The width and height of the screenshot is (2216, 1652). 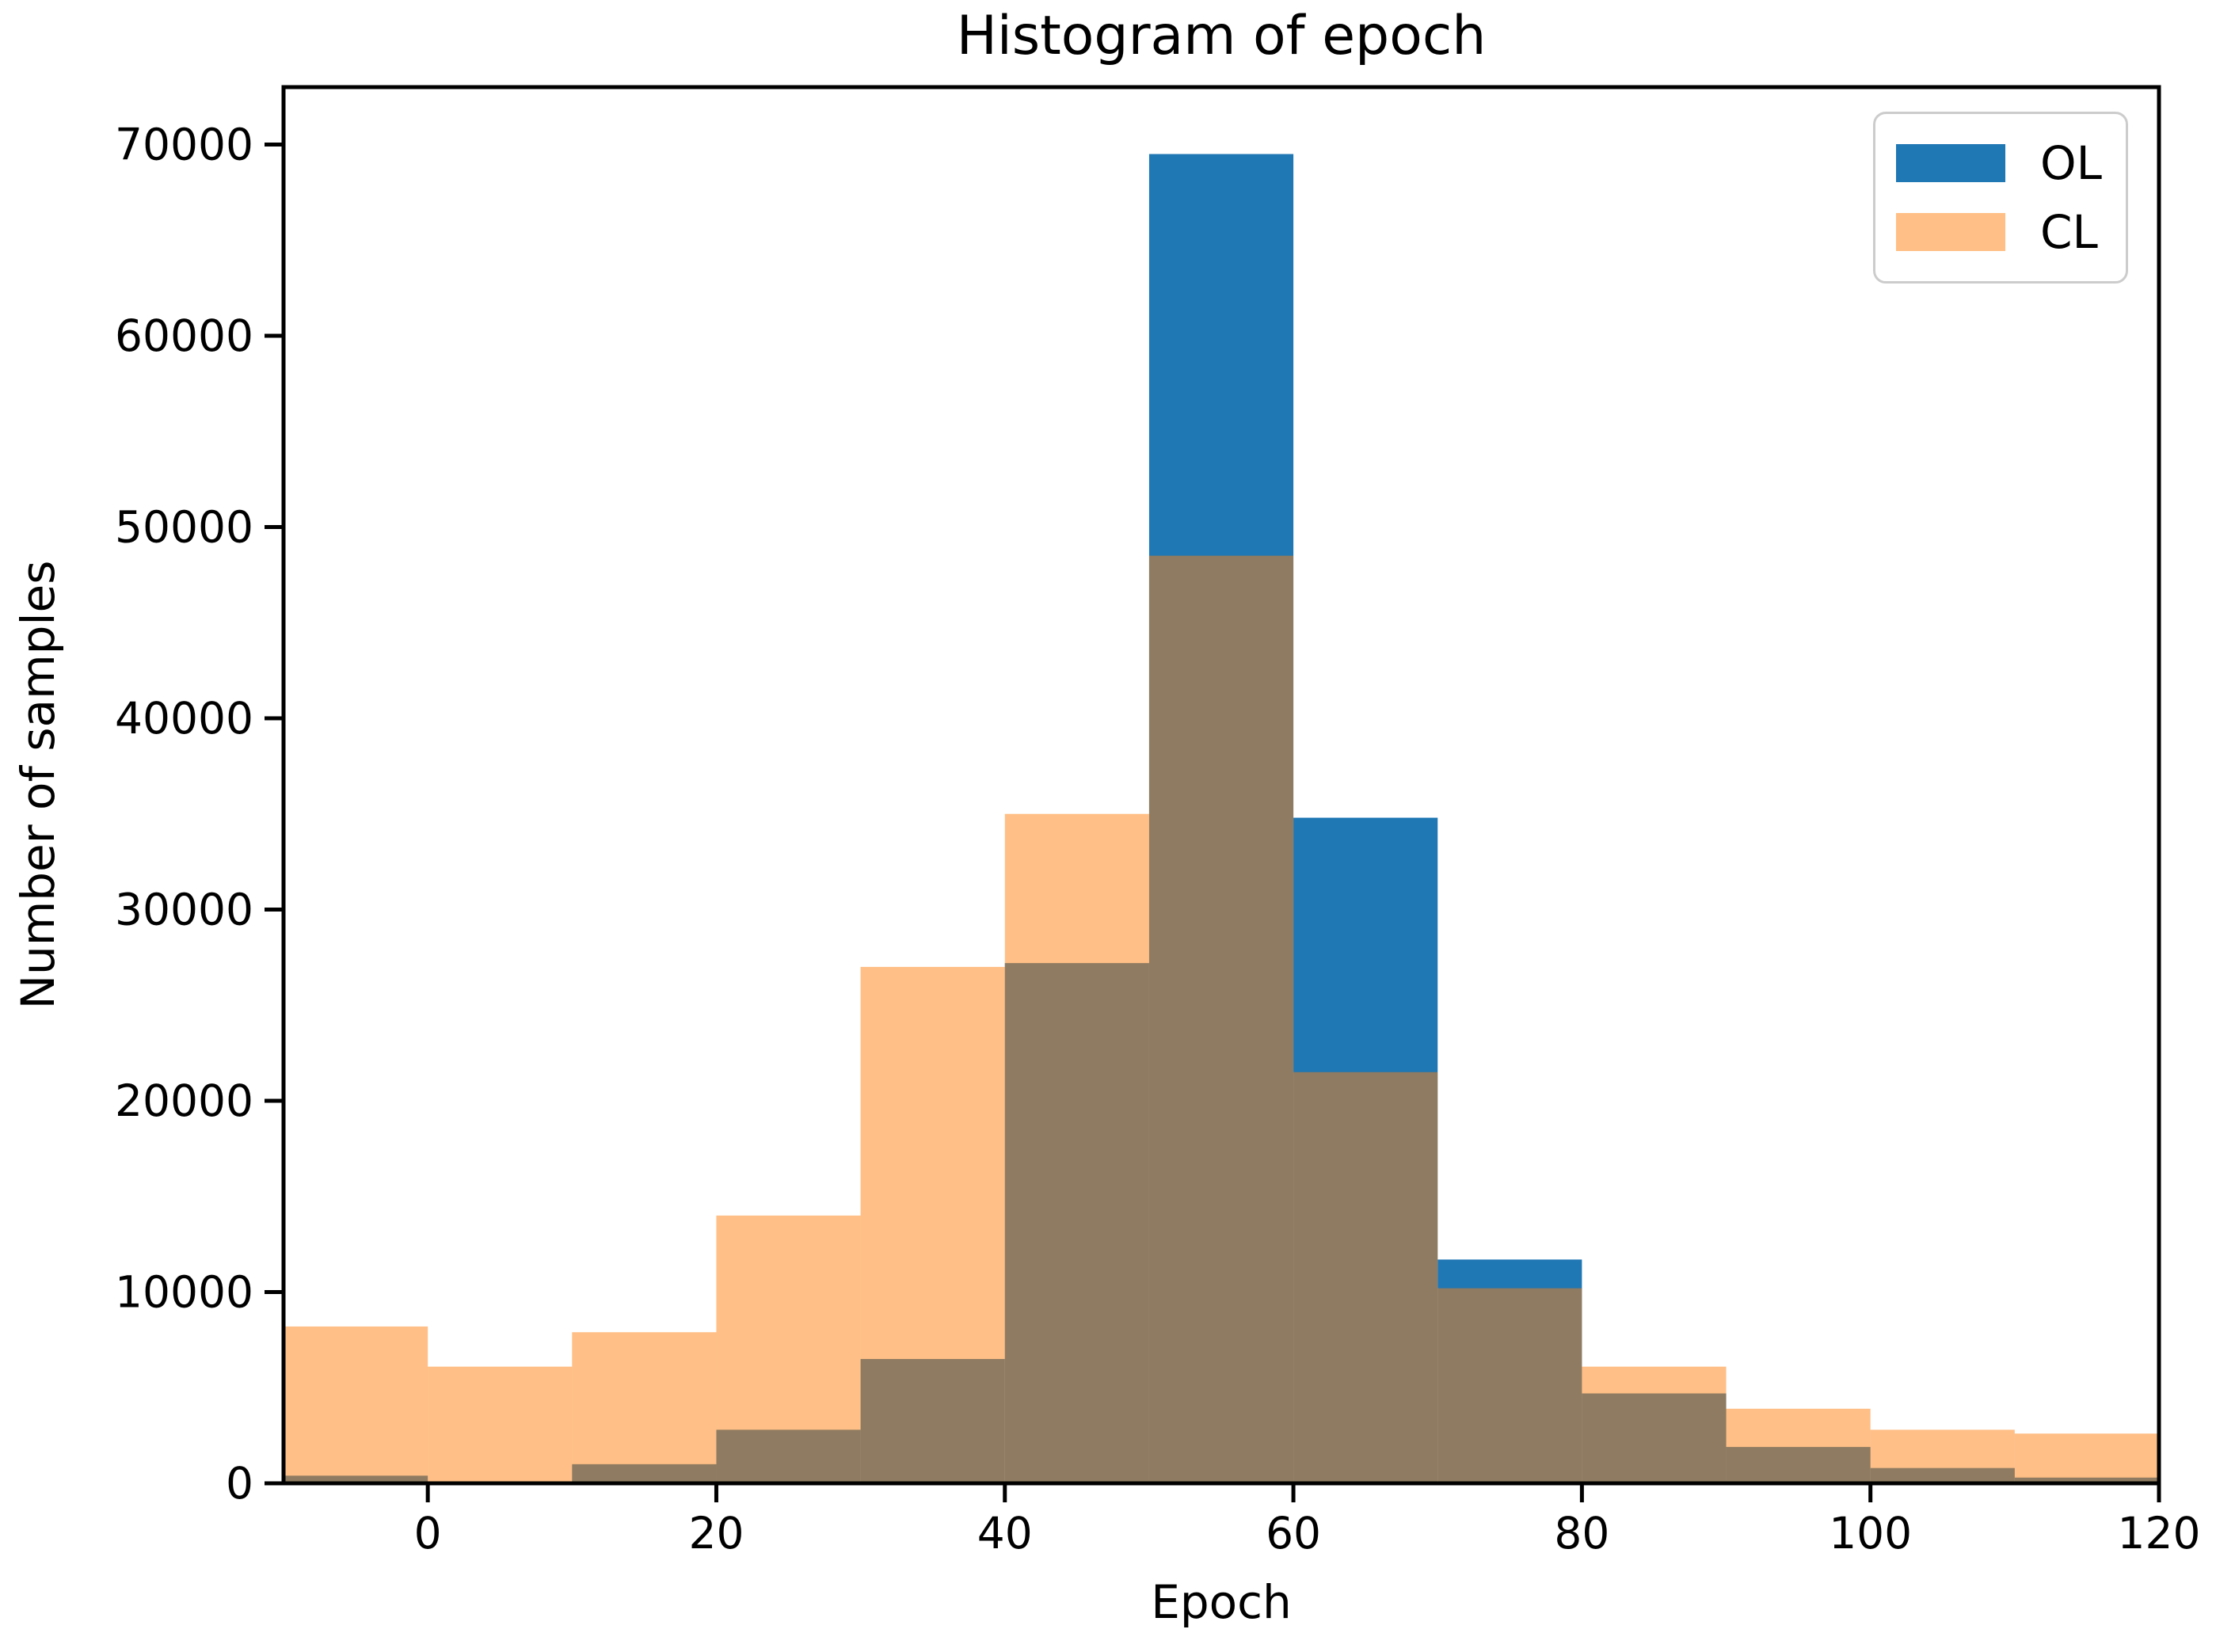 What do you see at coordinates (2071, 162) in the screenshot?
I see `legend-label-ol: OL` at bounding box center [2071, 162].